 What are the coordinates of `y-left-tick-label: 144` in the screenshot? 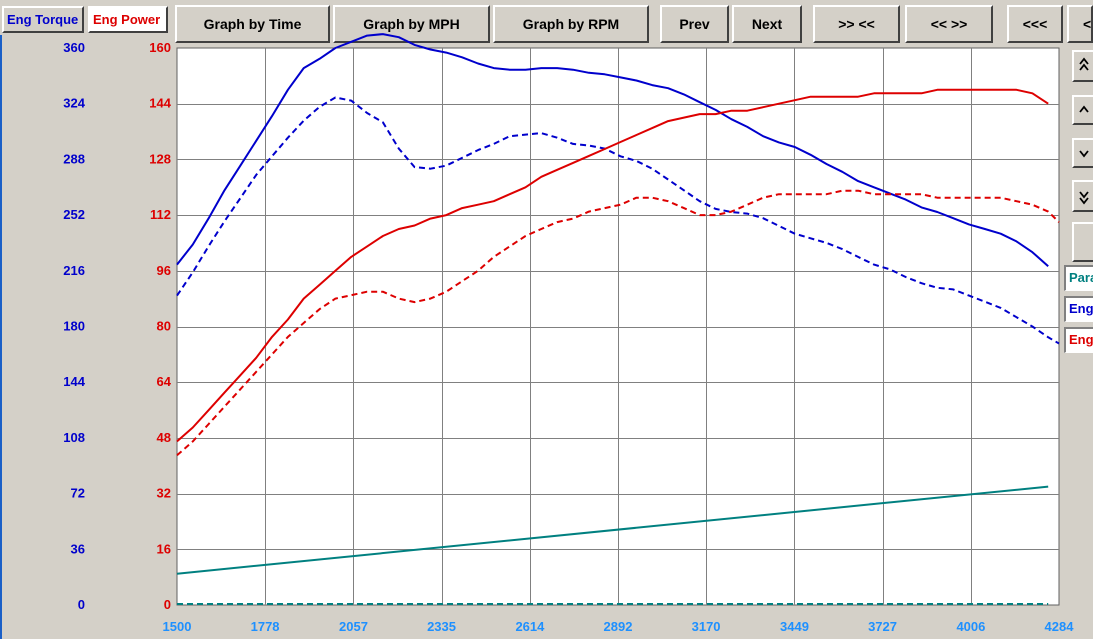 It's located at (74, 381).